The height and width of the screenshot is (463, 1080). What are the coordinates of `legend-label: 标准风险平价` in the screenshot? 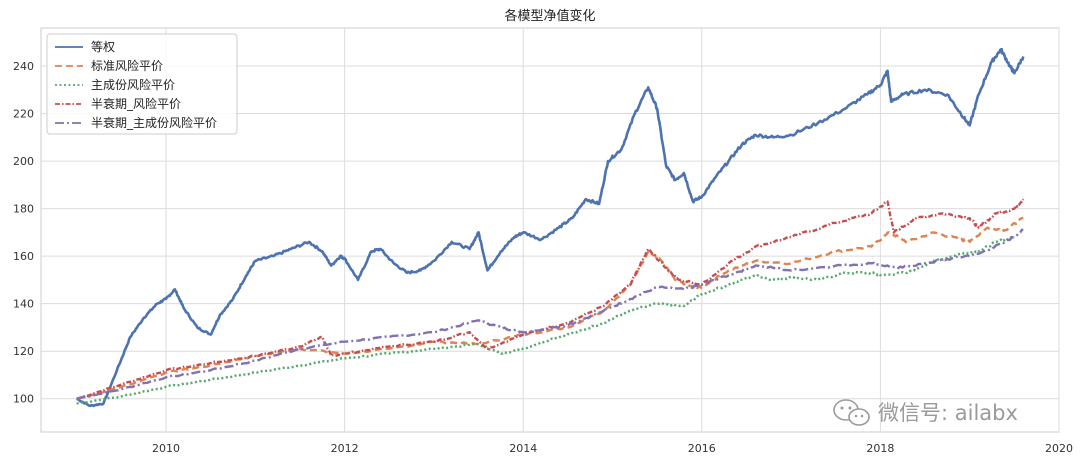 It's located at (127, 65).